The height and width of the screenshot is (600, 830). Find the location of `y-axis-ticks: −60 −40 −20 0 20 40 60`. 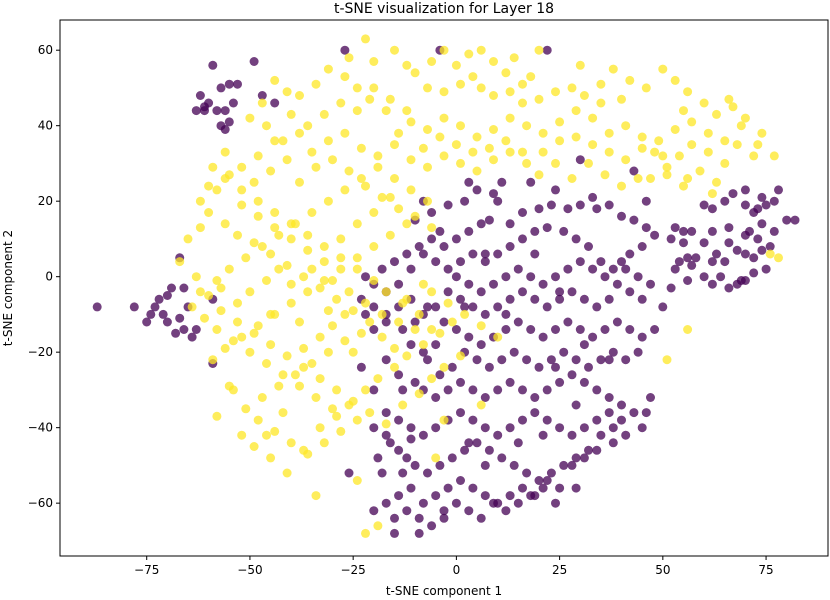

y-axis-ticks: −60 −40 −20 0 20 40 60 is located at coordinates (44, 276).